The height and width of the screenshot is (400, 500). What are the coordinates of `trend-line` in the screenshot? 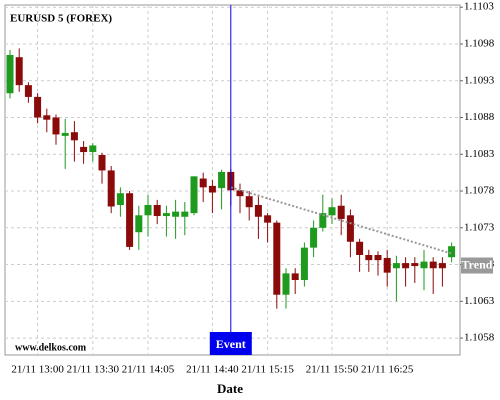 It's located at (341, 220).